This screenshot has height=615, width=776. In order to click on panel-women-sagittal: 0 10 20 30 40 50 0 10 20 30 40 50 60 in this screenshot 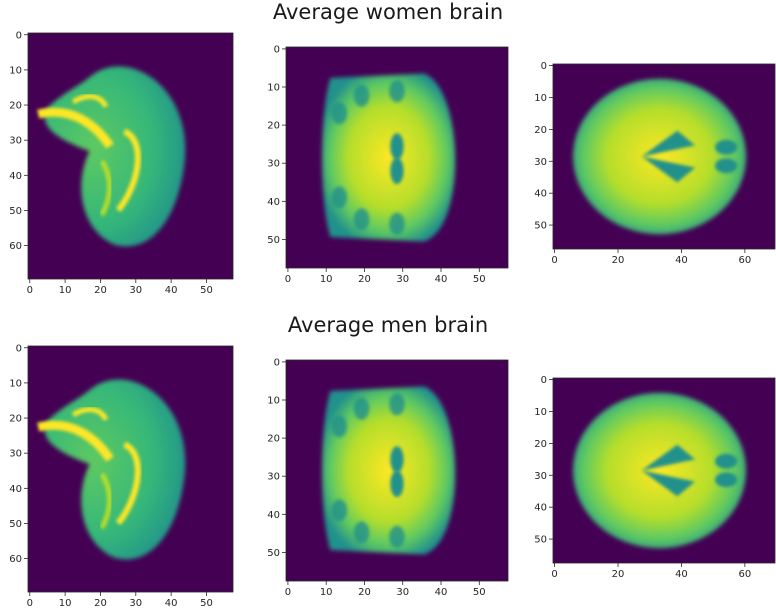, I will do `click(121, 163)`.